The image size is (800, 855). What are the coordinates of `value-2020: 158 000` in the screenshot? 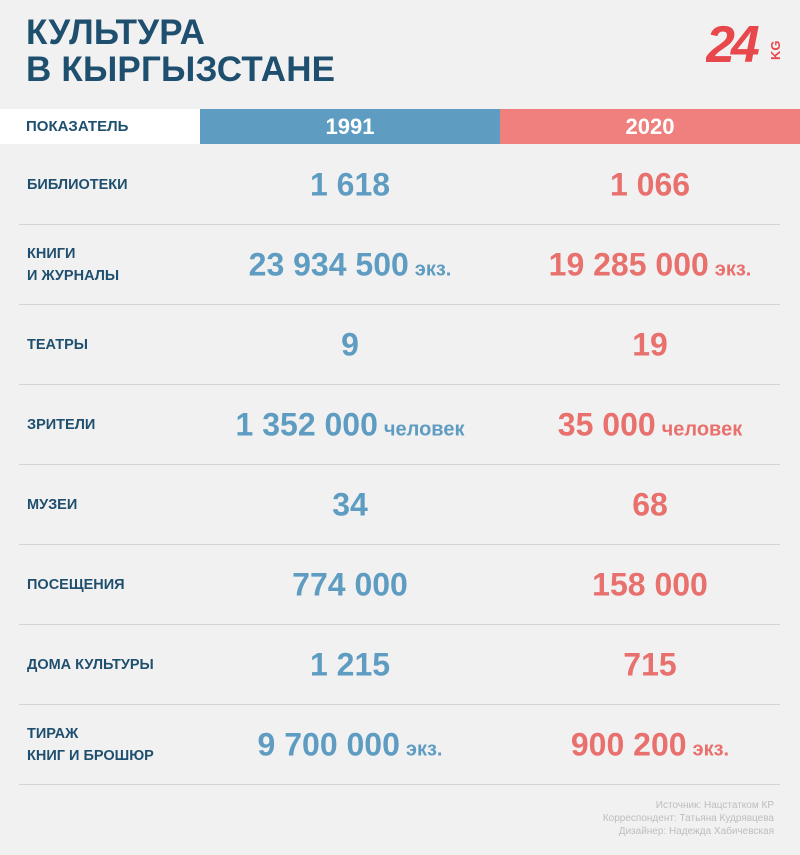 It's located at (650, 584).